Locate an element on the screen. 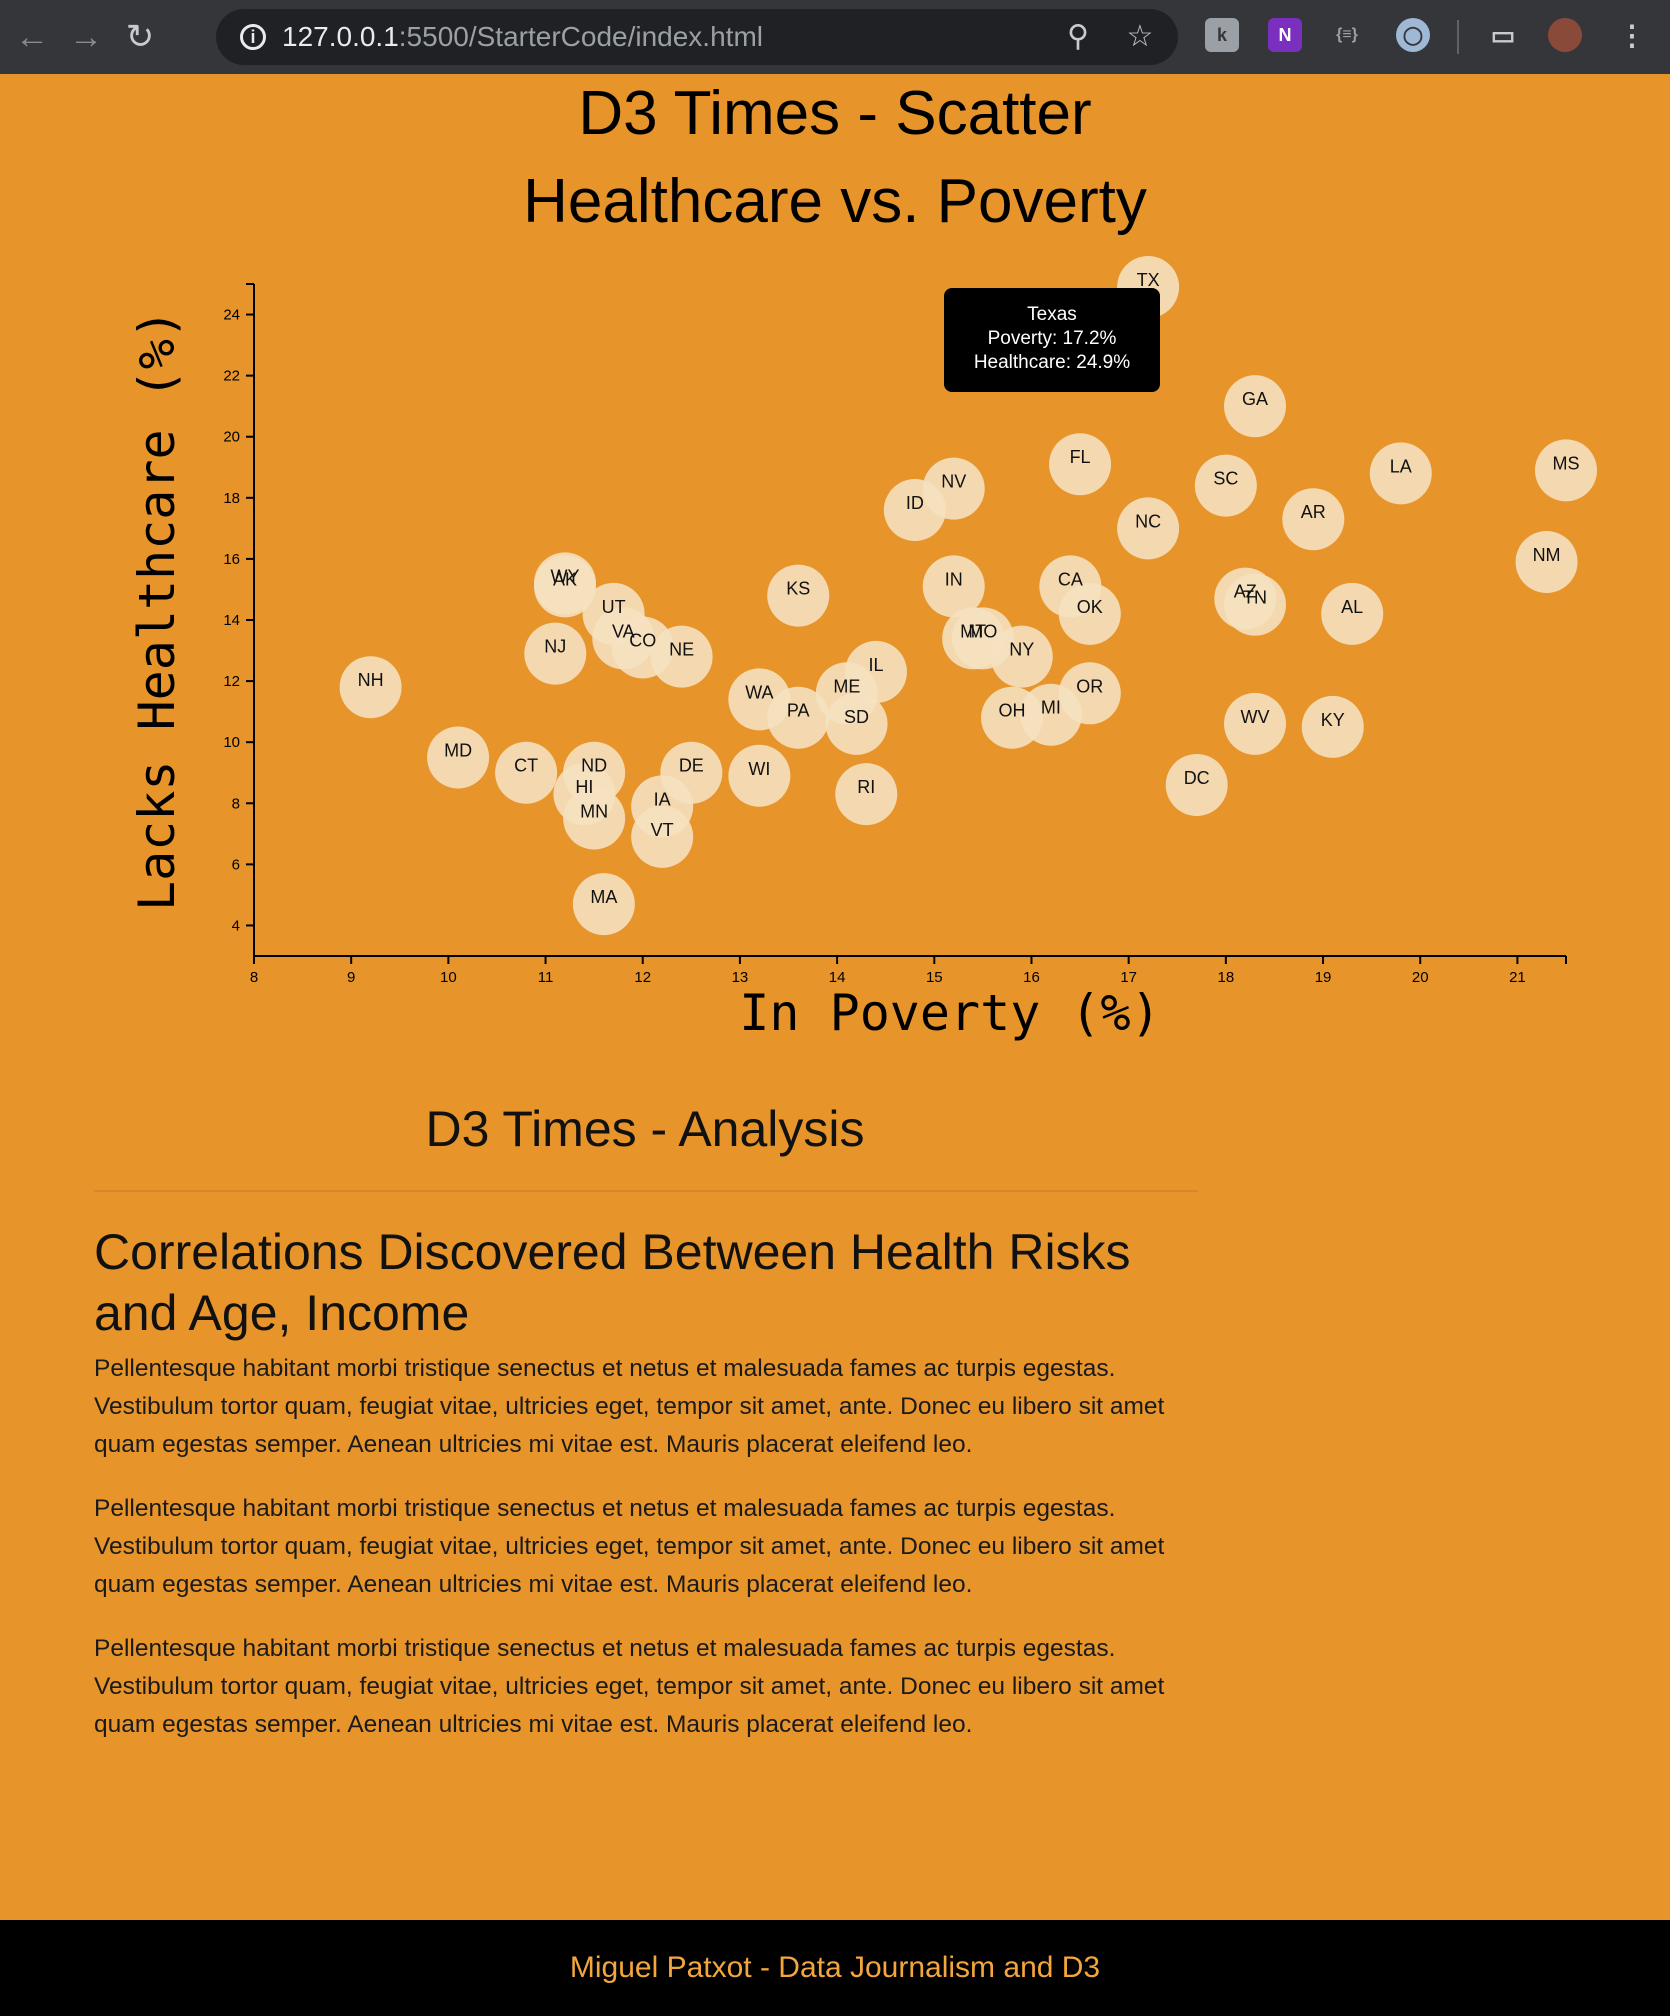  reload-icon: ↻ is located at coordinates (140, 37).